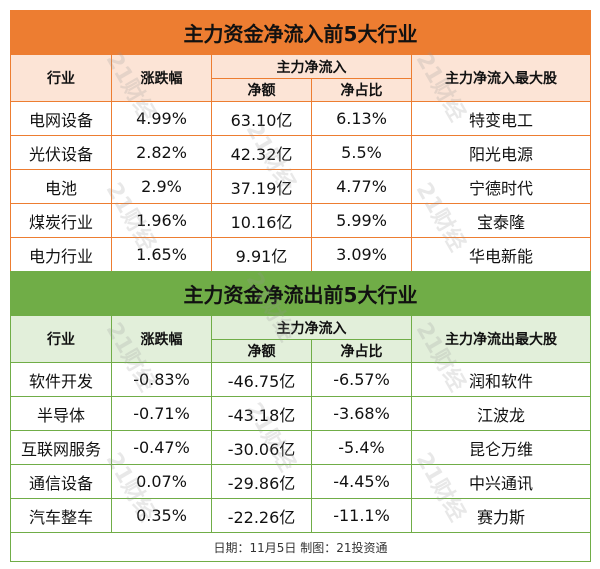 This screenshot has height=569, width=600. What do you see at coordinates (161, 481) in the screenshot?
I see `cell-change: 0.07%` at bounding box center [161, 481].